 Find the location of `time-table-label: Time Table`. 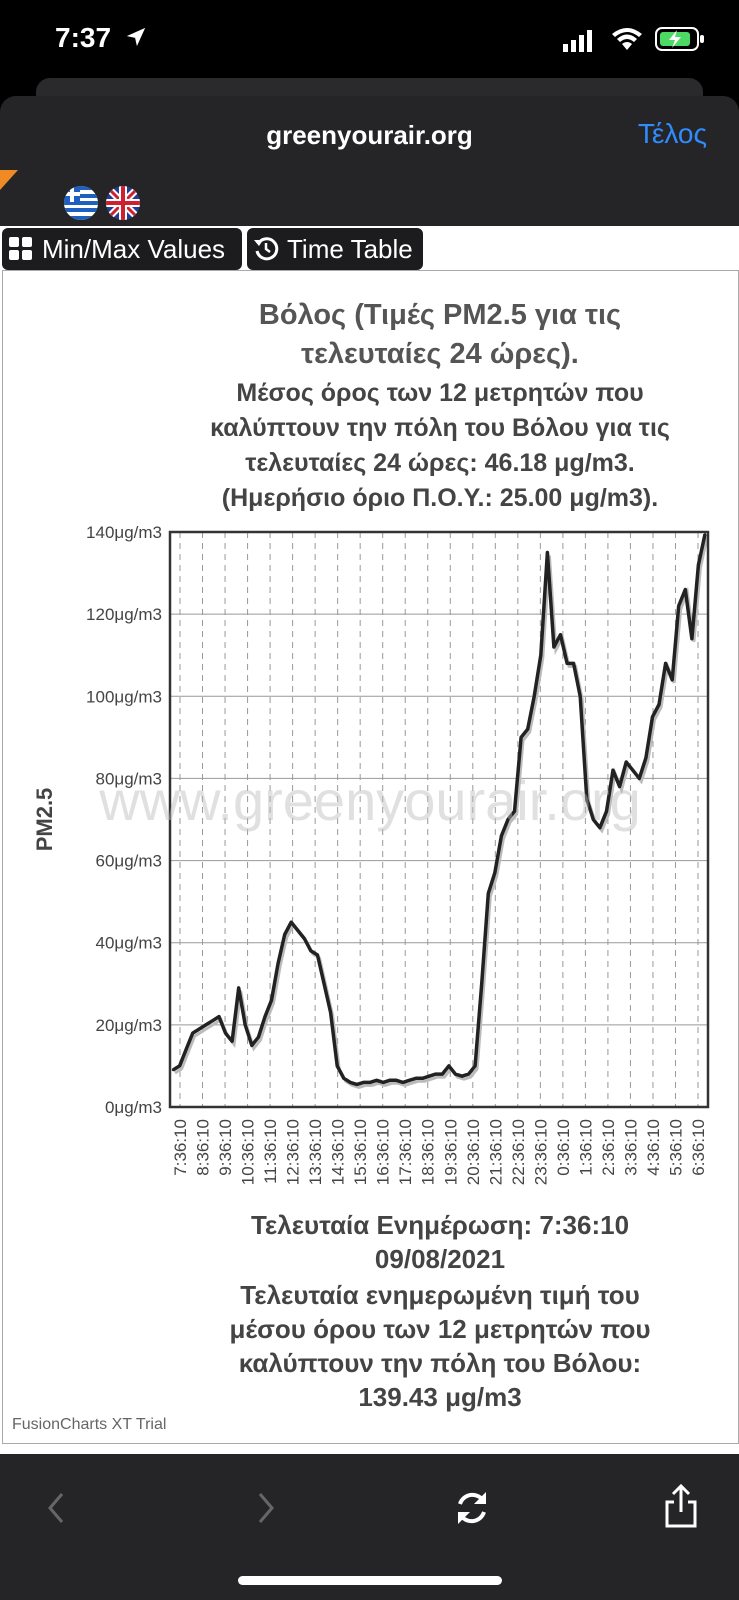

time-table-label: Time Table is located at coordinates (350, 248).